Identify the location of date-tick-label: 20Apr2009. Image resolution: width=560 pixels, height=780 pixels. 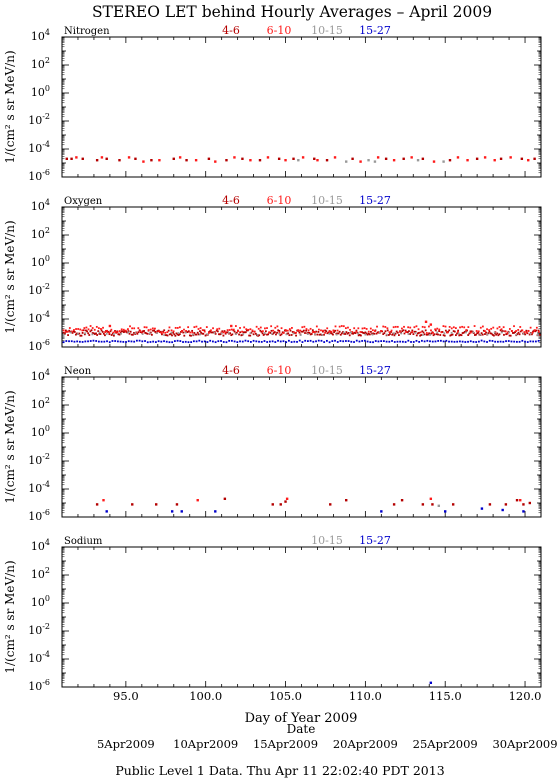
(365, 744).